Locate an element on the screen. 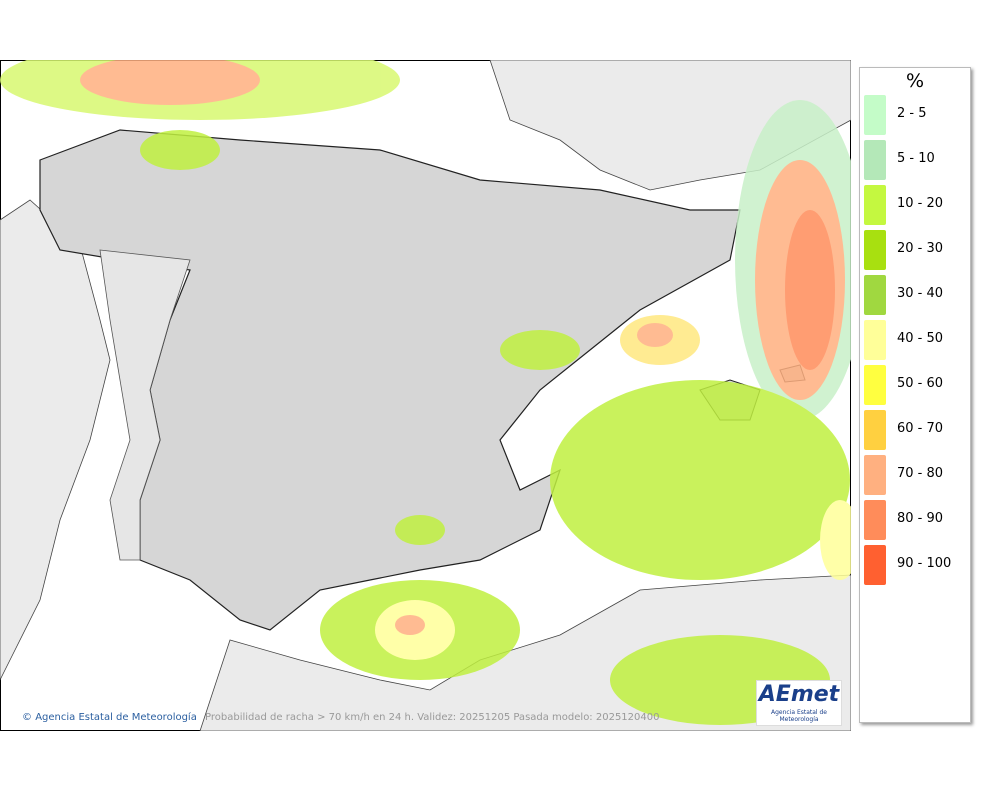 This screenshot has width=1000, height=790. logo-subtitle: Agencia Estatal de Meteorología is located at coordinates (798, 716).